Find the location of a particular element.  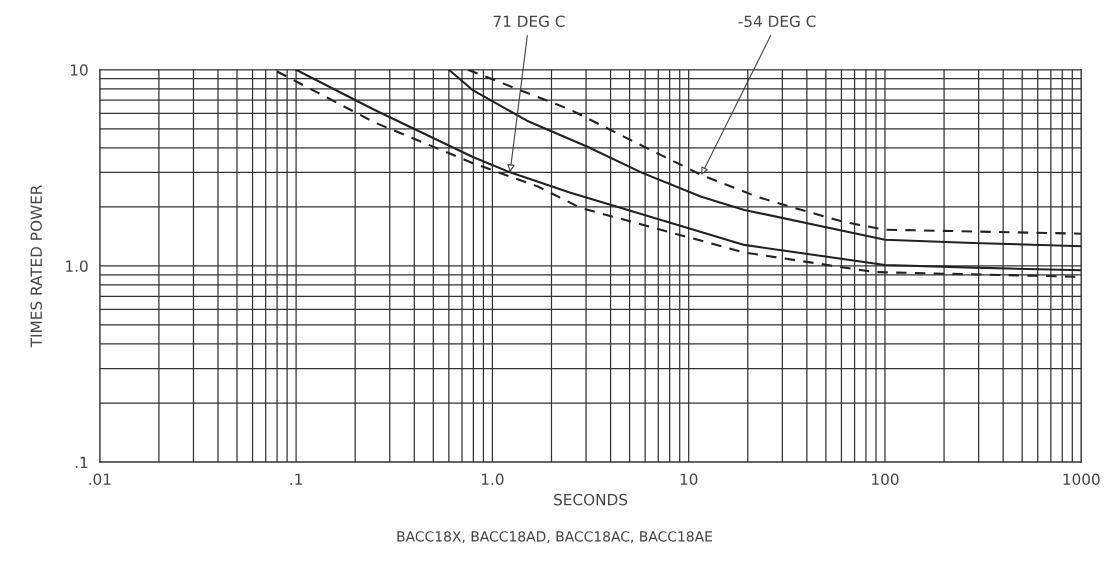

x-tick-label: .01 is located at coordinates (100, 479).